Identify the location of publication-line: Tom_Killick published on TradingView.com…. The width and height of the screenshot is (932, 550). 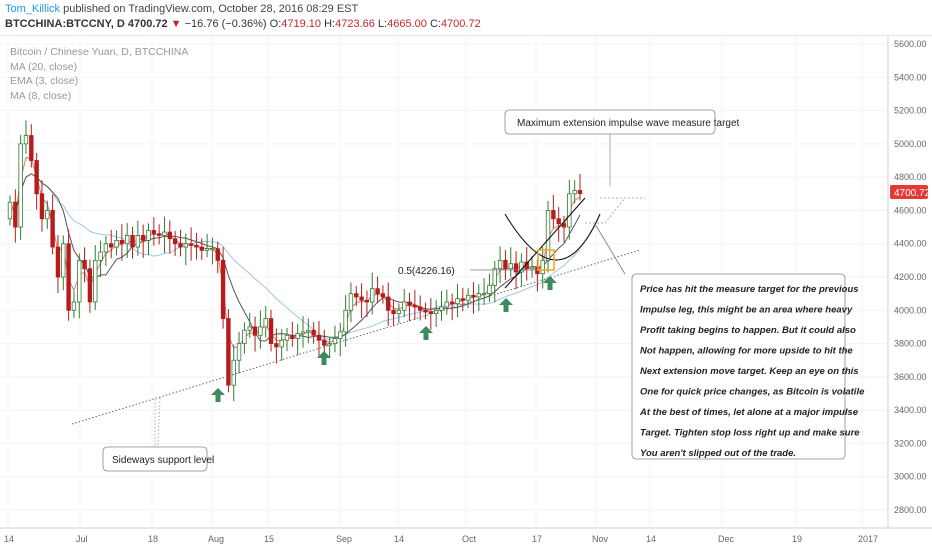
(181, 9).